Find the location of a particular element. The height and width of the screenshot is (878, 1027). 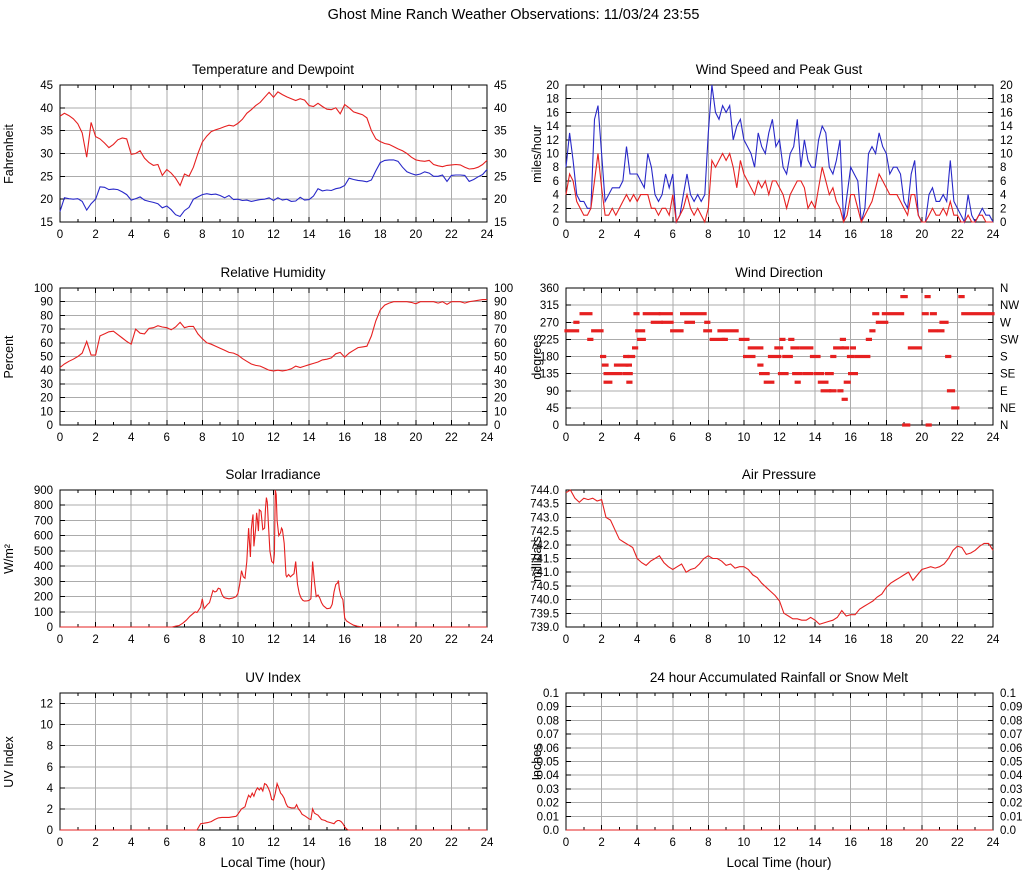

chart-title: Solar Irradiance is located at coordinates (272, 474).